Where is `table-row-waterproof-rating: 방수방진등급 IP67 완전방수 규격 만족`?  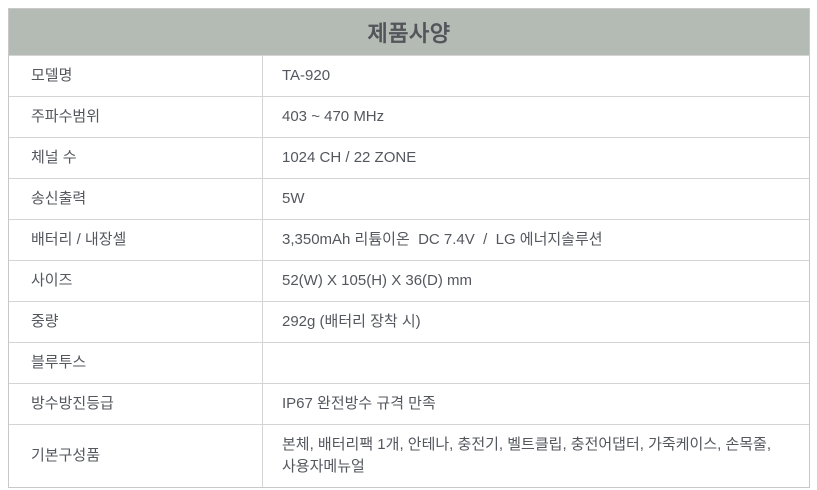
table-row-waterproof-rating: 방수방진등급 IP67 완전방수 규격 만족 is located at coordinates (409, 403).